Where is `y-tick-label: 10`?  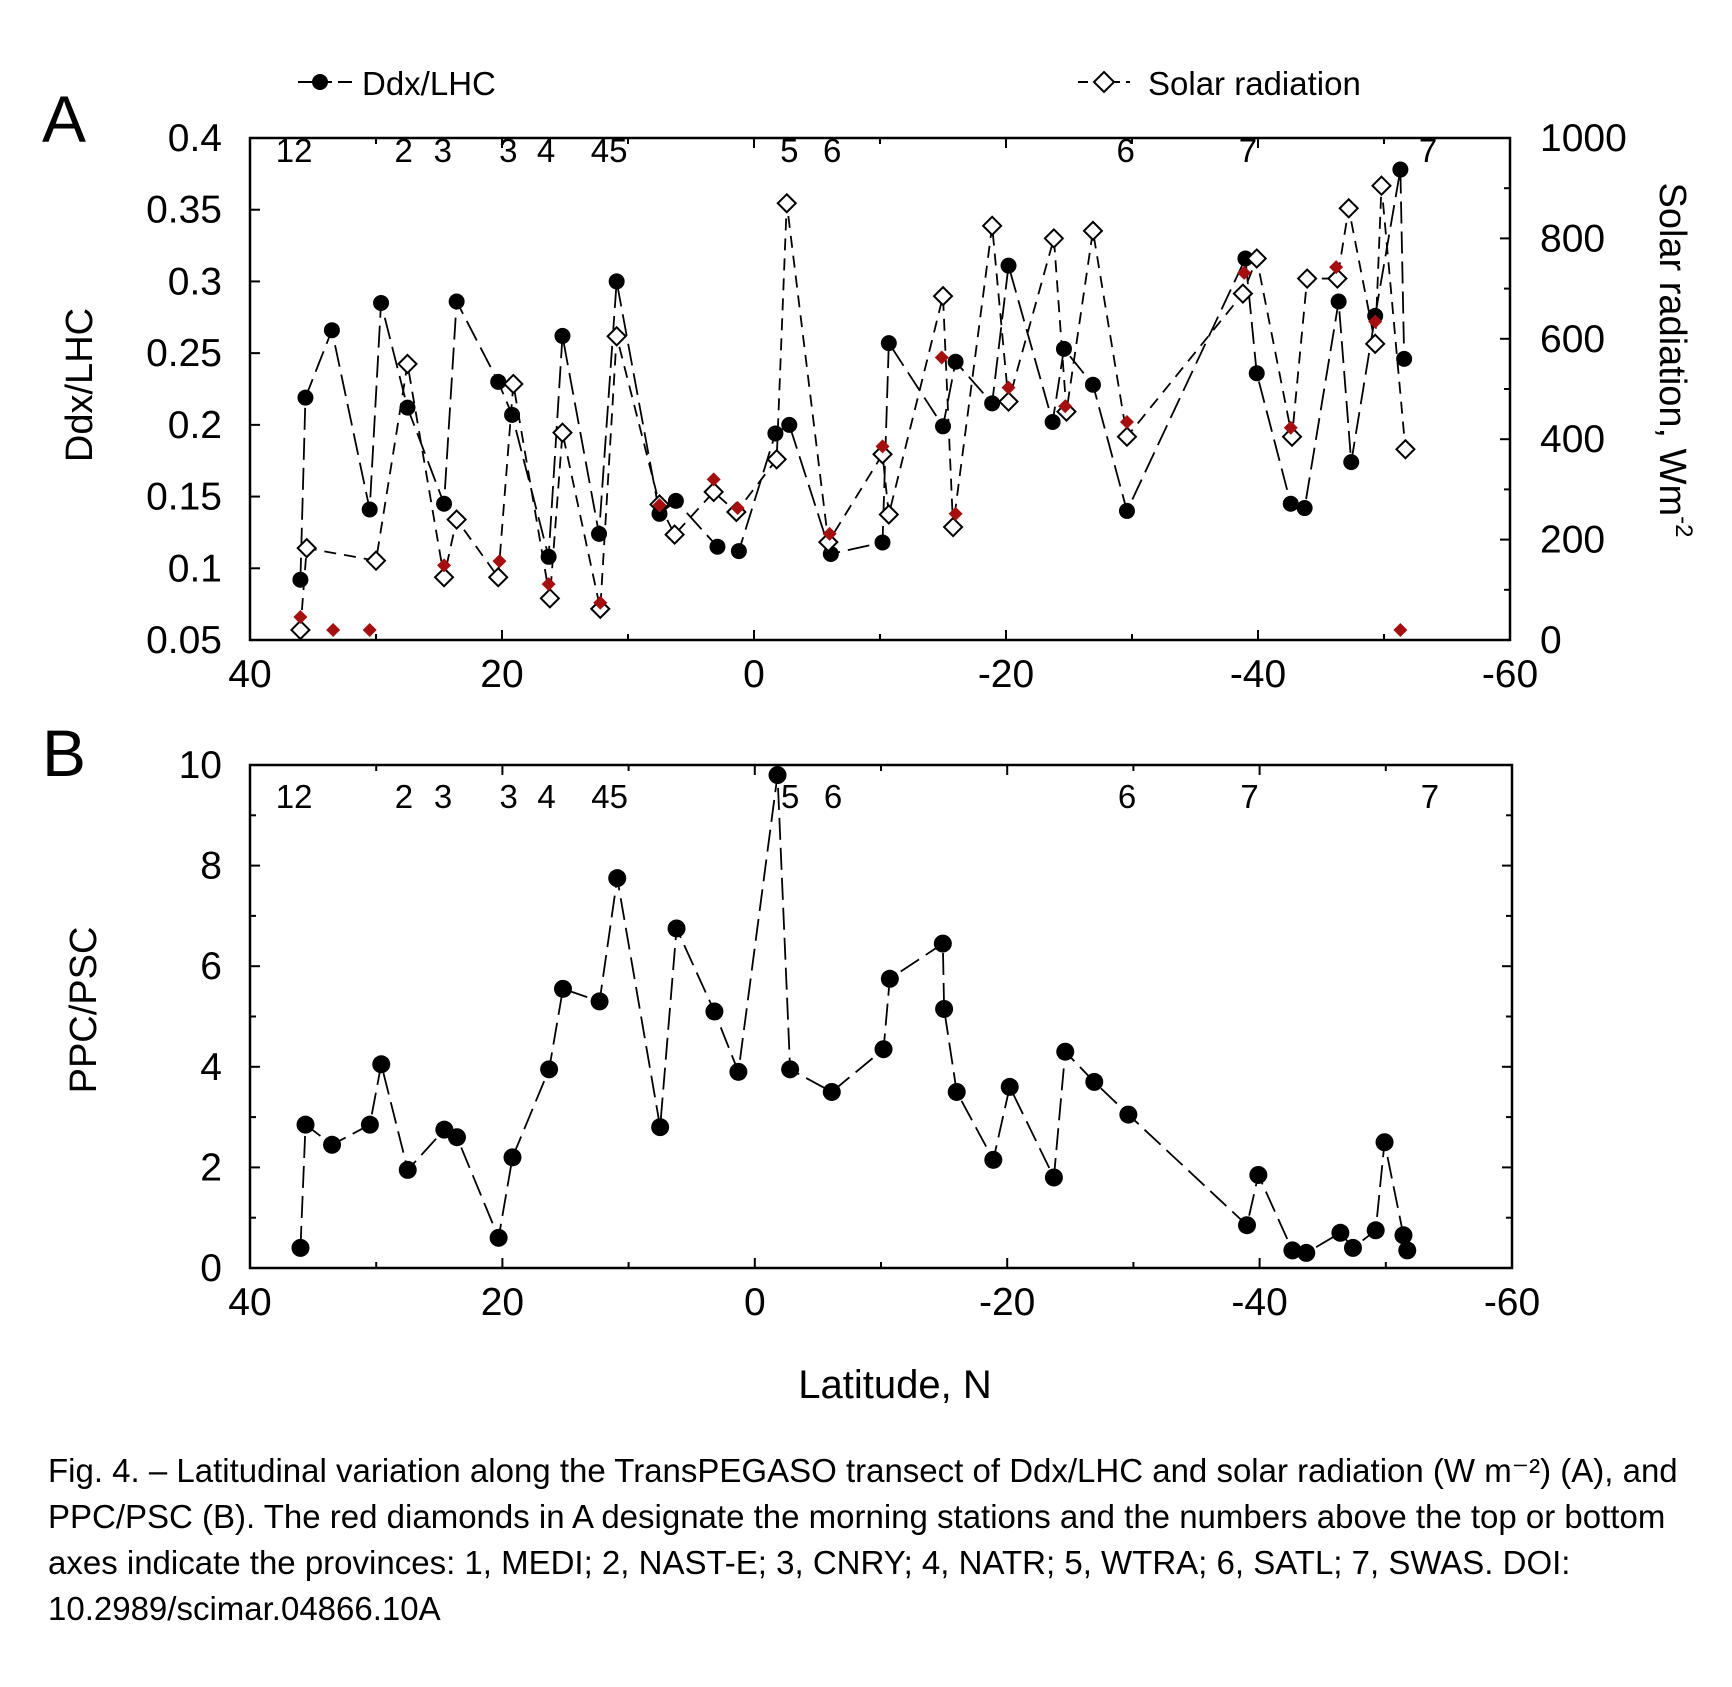 y-tick-label: 10 is located at coordinates (200, 765).